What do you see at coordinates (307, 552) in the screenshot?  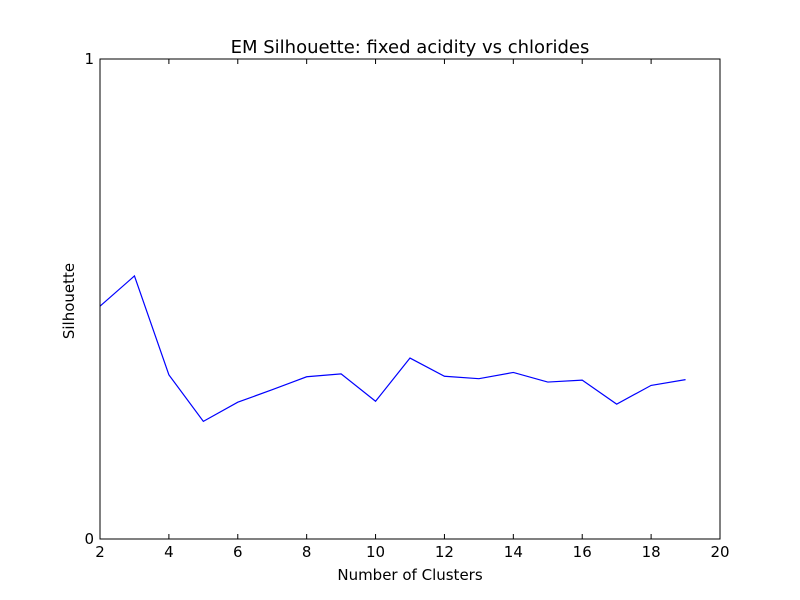 I see `x-tick-label: 8` at bounding box center [307, 552].